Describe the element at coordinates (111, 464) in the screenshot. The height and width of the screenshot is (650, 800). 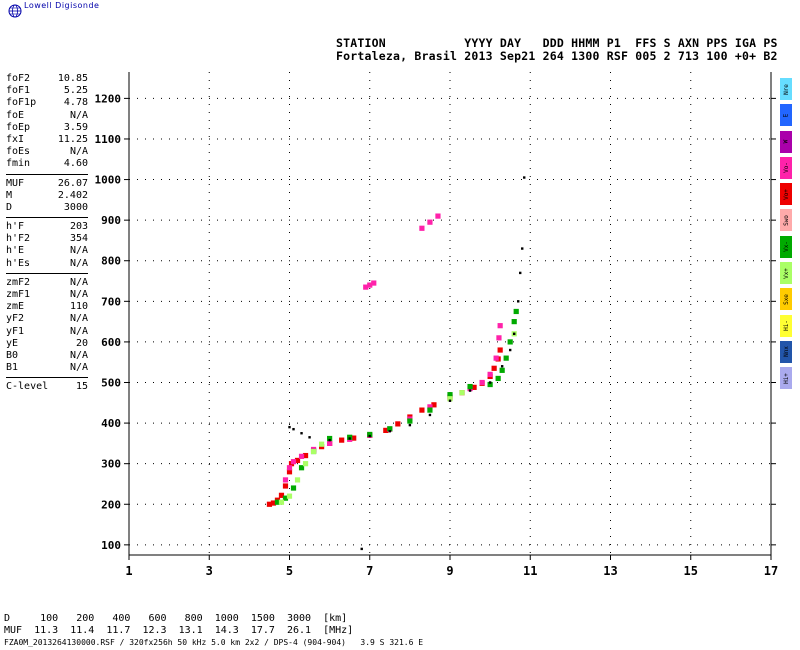
I see `y-tick-label: 300` at that location.